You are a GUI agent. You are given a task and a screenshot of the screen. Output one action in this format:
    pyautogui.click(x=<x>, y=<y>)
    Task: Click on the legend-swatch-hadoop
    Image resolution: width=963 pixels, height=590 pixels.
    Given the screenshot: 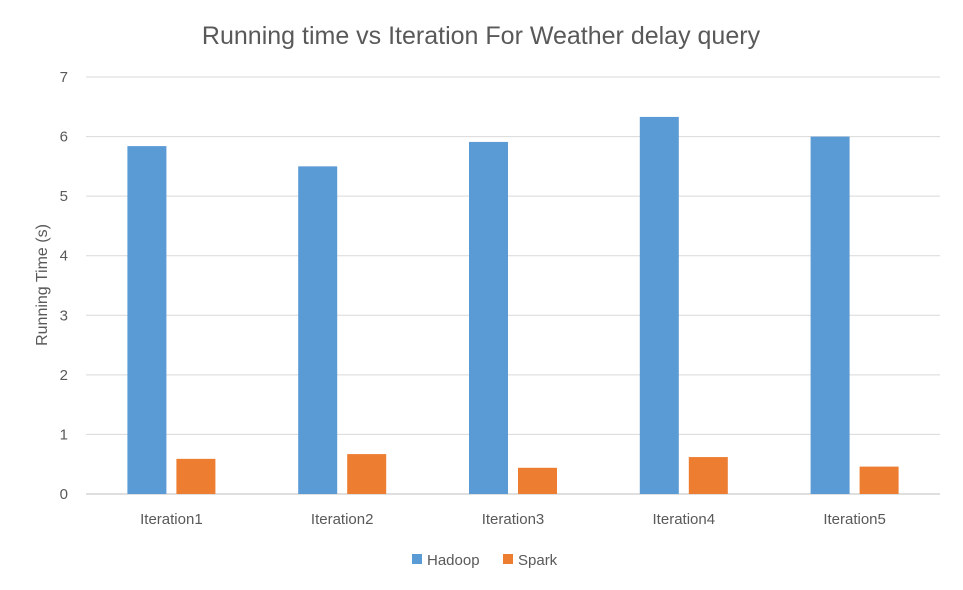 What is the action you would take?
    pyautogui.click(x=417, y=559)
    